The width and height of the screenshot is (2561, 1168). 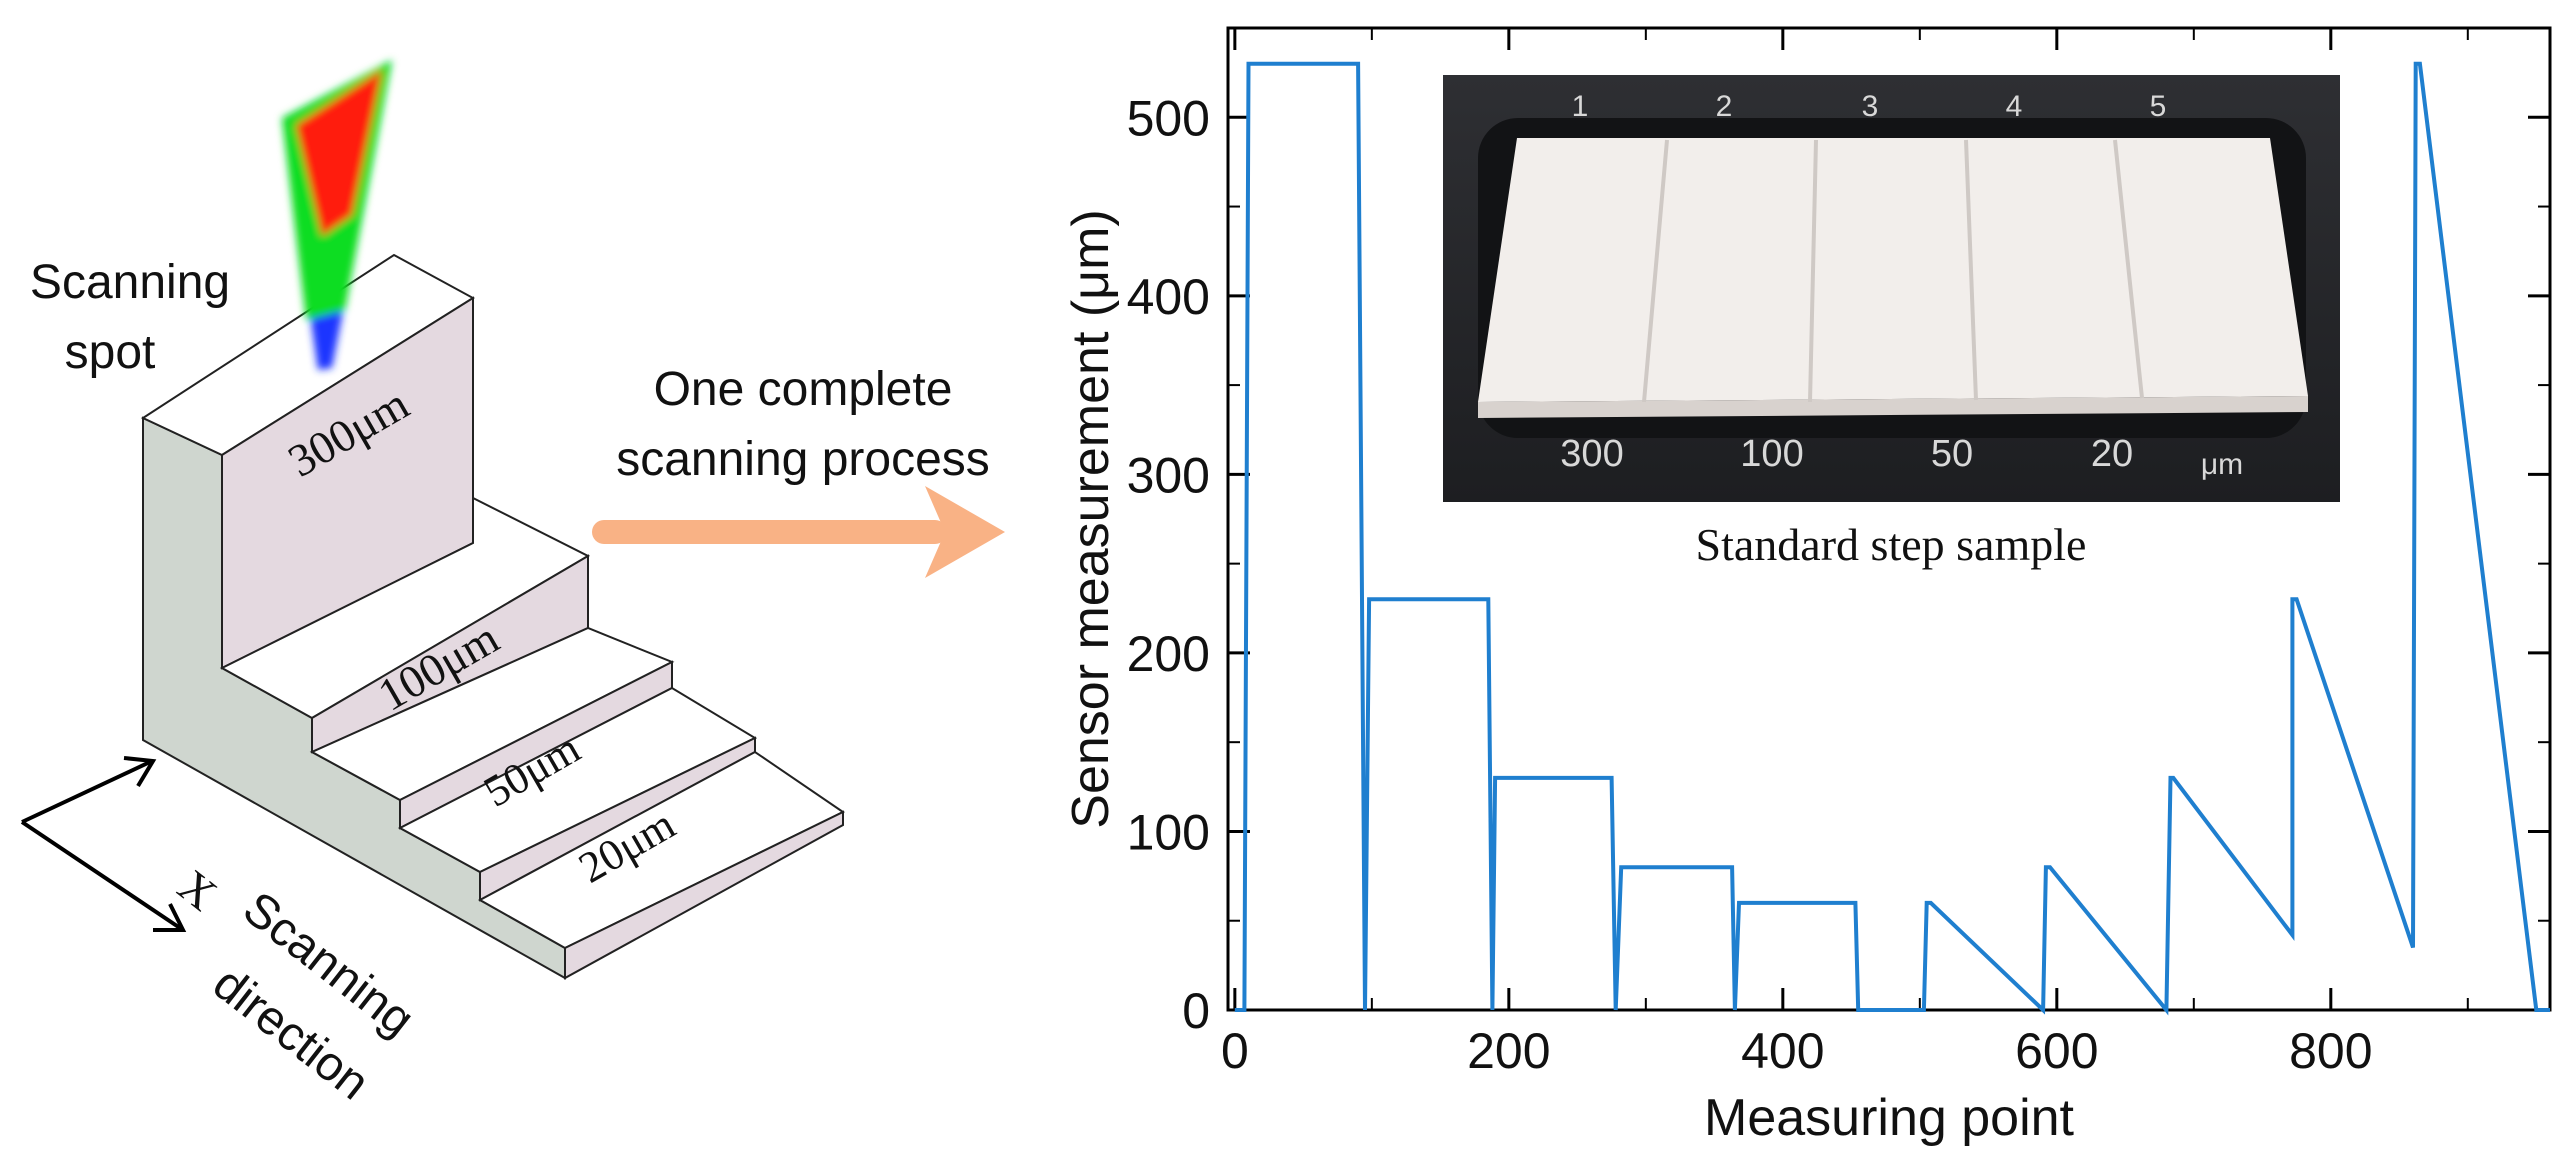 I want to click on y-tick-label-0: 0, so click(x=1196, y=1011).